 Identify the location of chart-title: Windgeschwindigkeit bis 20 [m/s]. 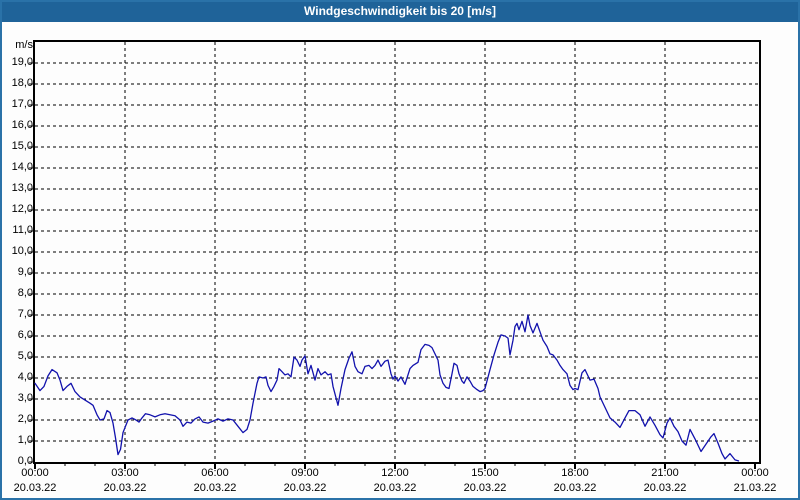
(400, 11).